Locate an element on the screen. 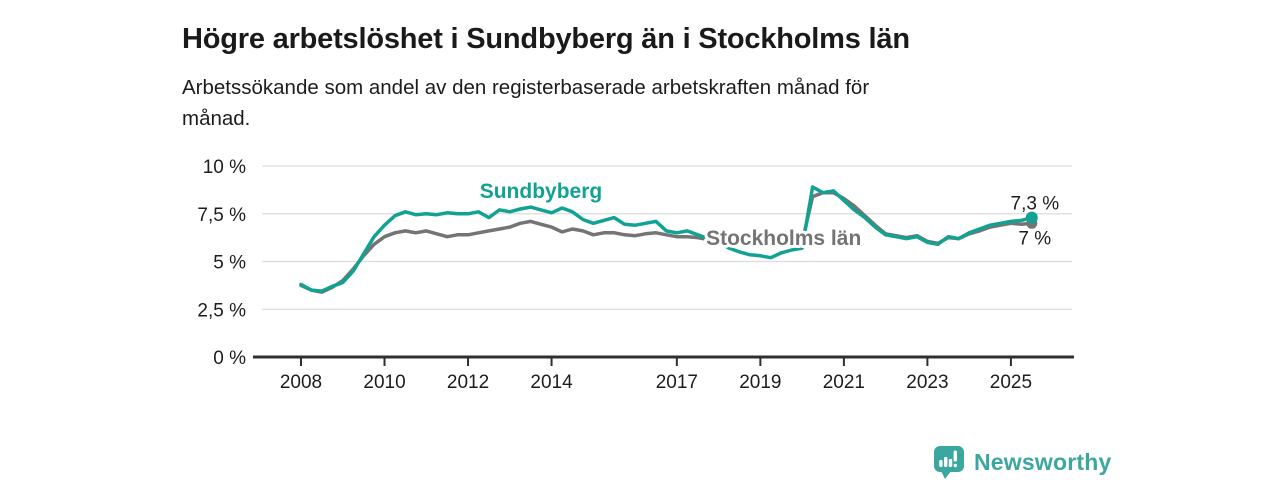 This screenshot has height=480, width=1280. newsworthy-logo-icon is located at coordinates (949, 462).